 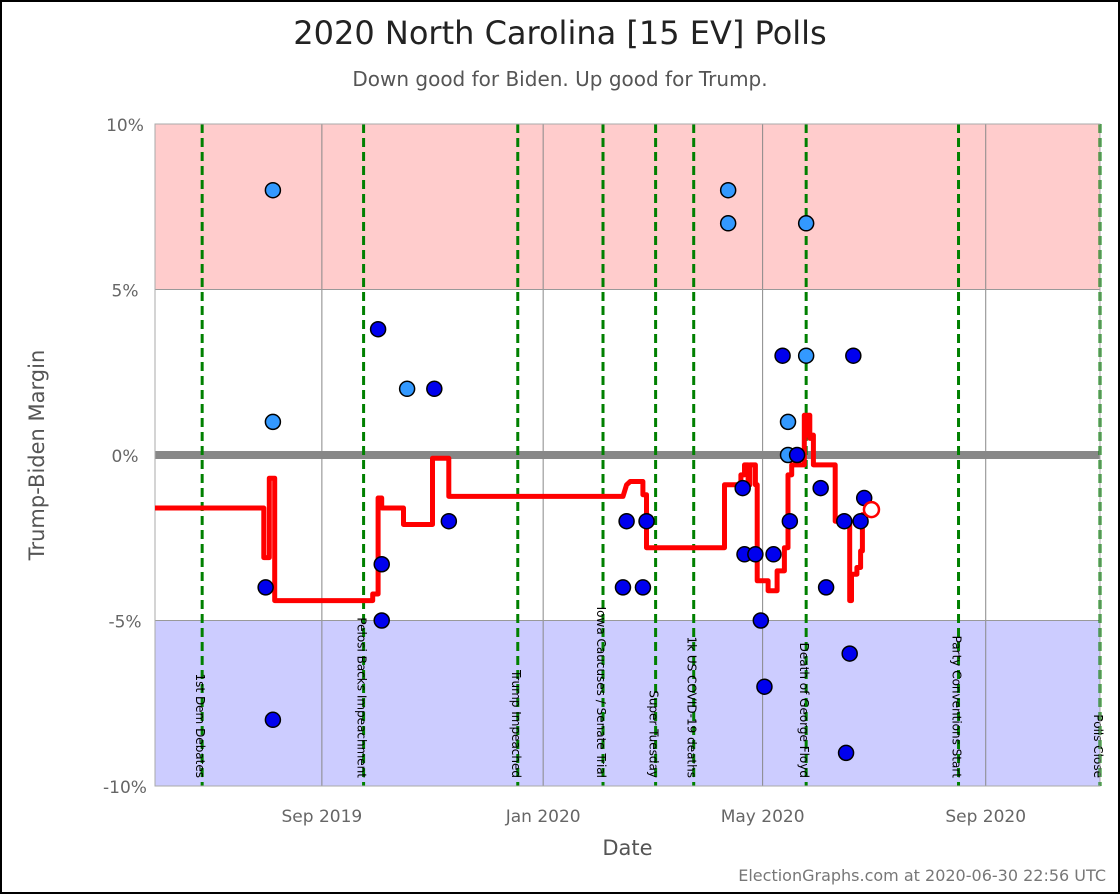 What do you see at coordinates (200, 726) in the screenshot?
I see `event-label: 1st Dem Debates` at bounding box center [200, 726].